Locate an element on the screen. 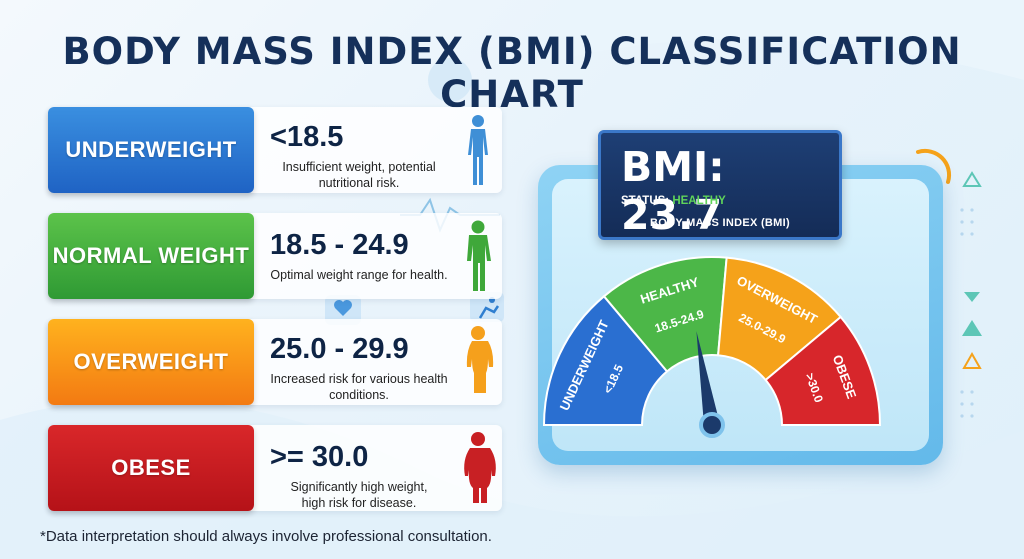 The image size is (1024, 559). normal-person-icon is located at coordinates (479, 255).